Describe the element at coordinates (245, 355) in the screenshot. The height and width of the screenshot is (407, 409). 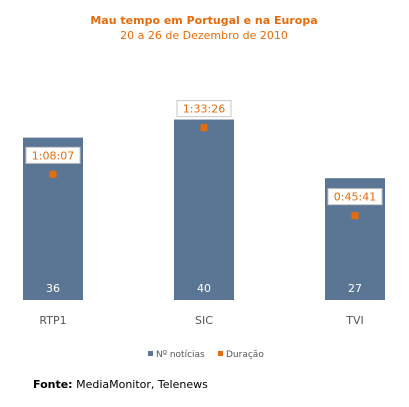
I see `legend-label-dura-o: Duração` at that location.